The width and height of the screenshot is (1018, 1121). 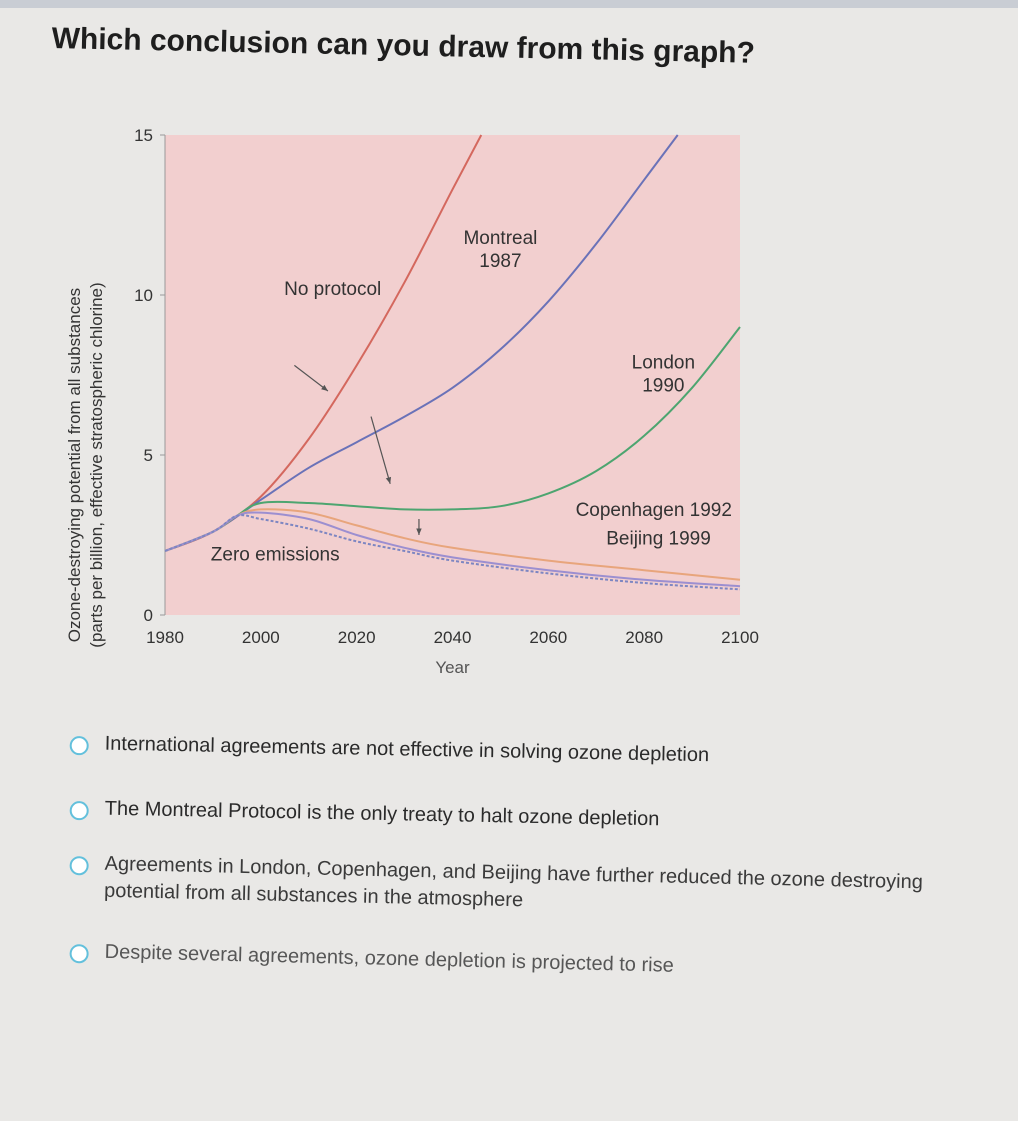 What do you see at coordinates (275, 555) in the screenshot?
I see `series-label: Zero emissions` at bounding box center [275, 555].